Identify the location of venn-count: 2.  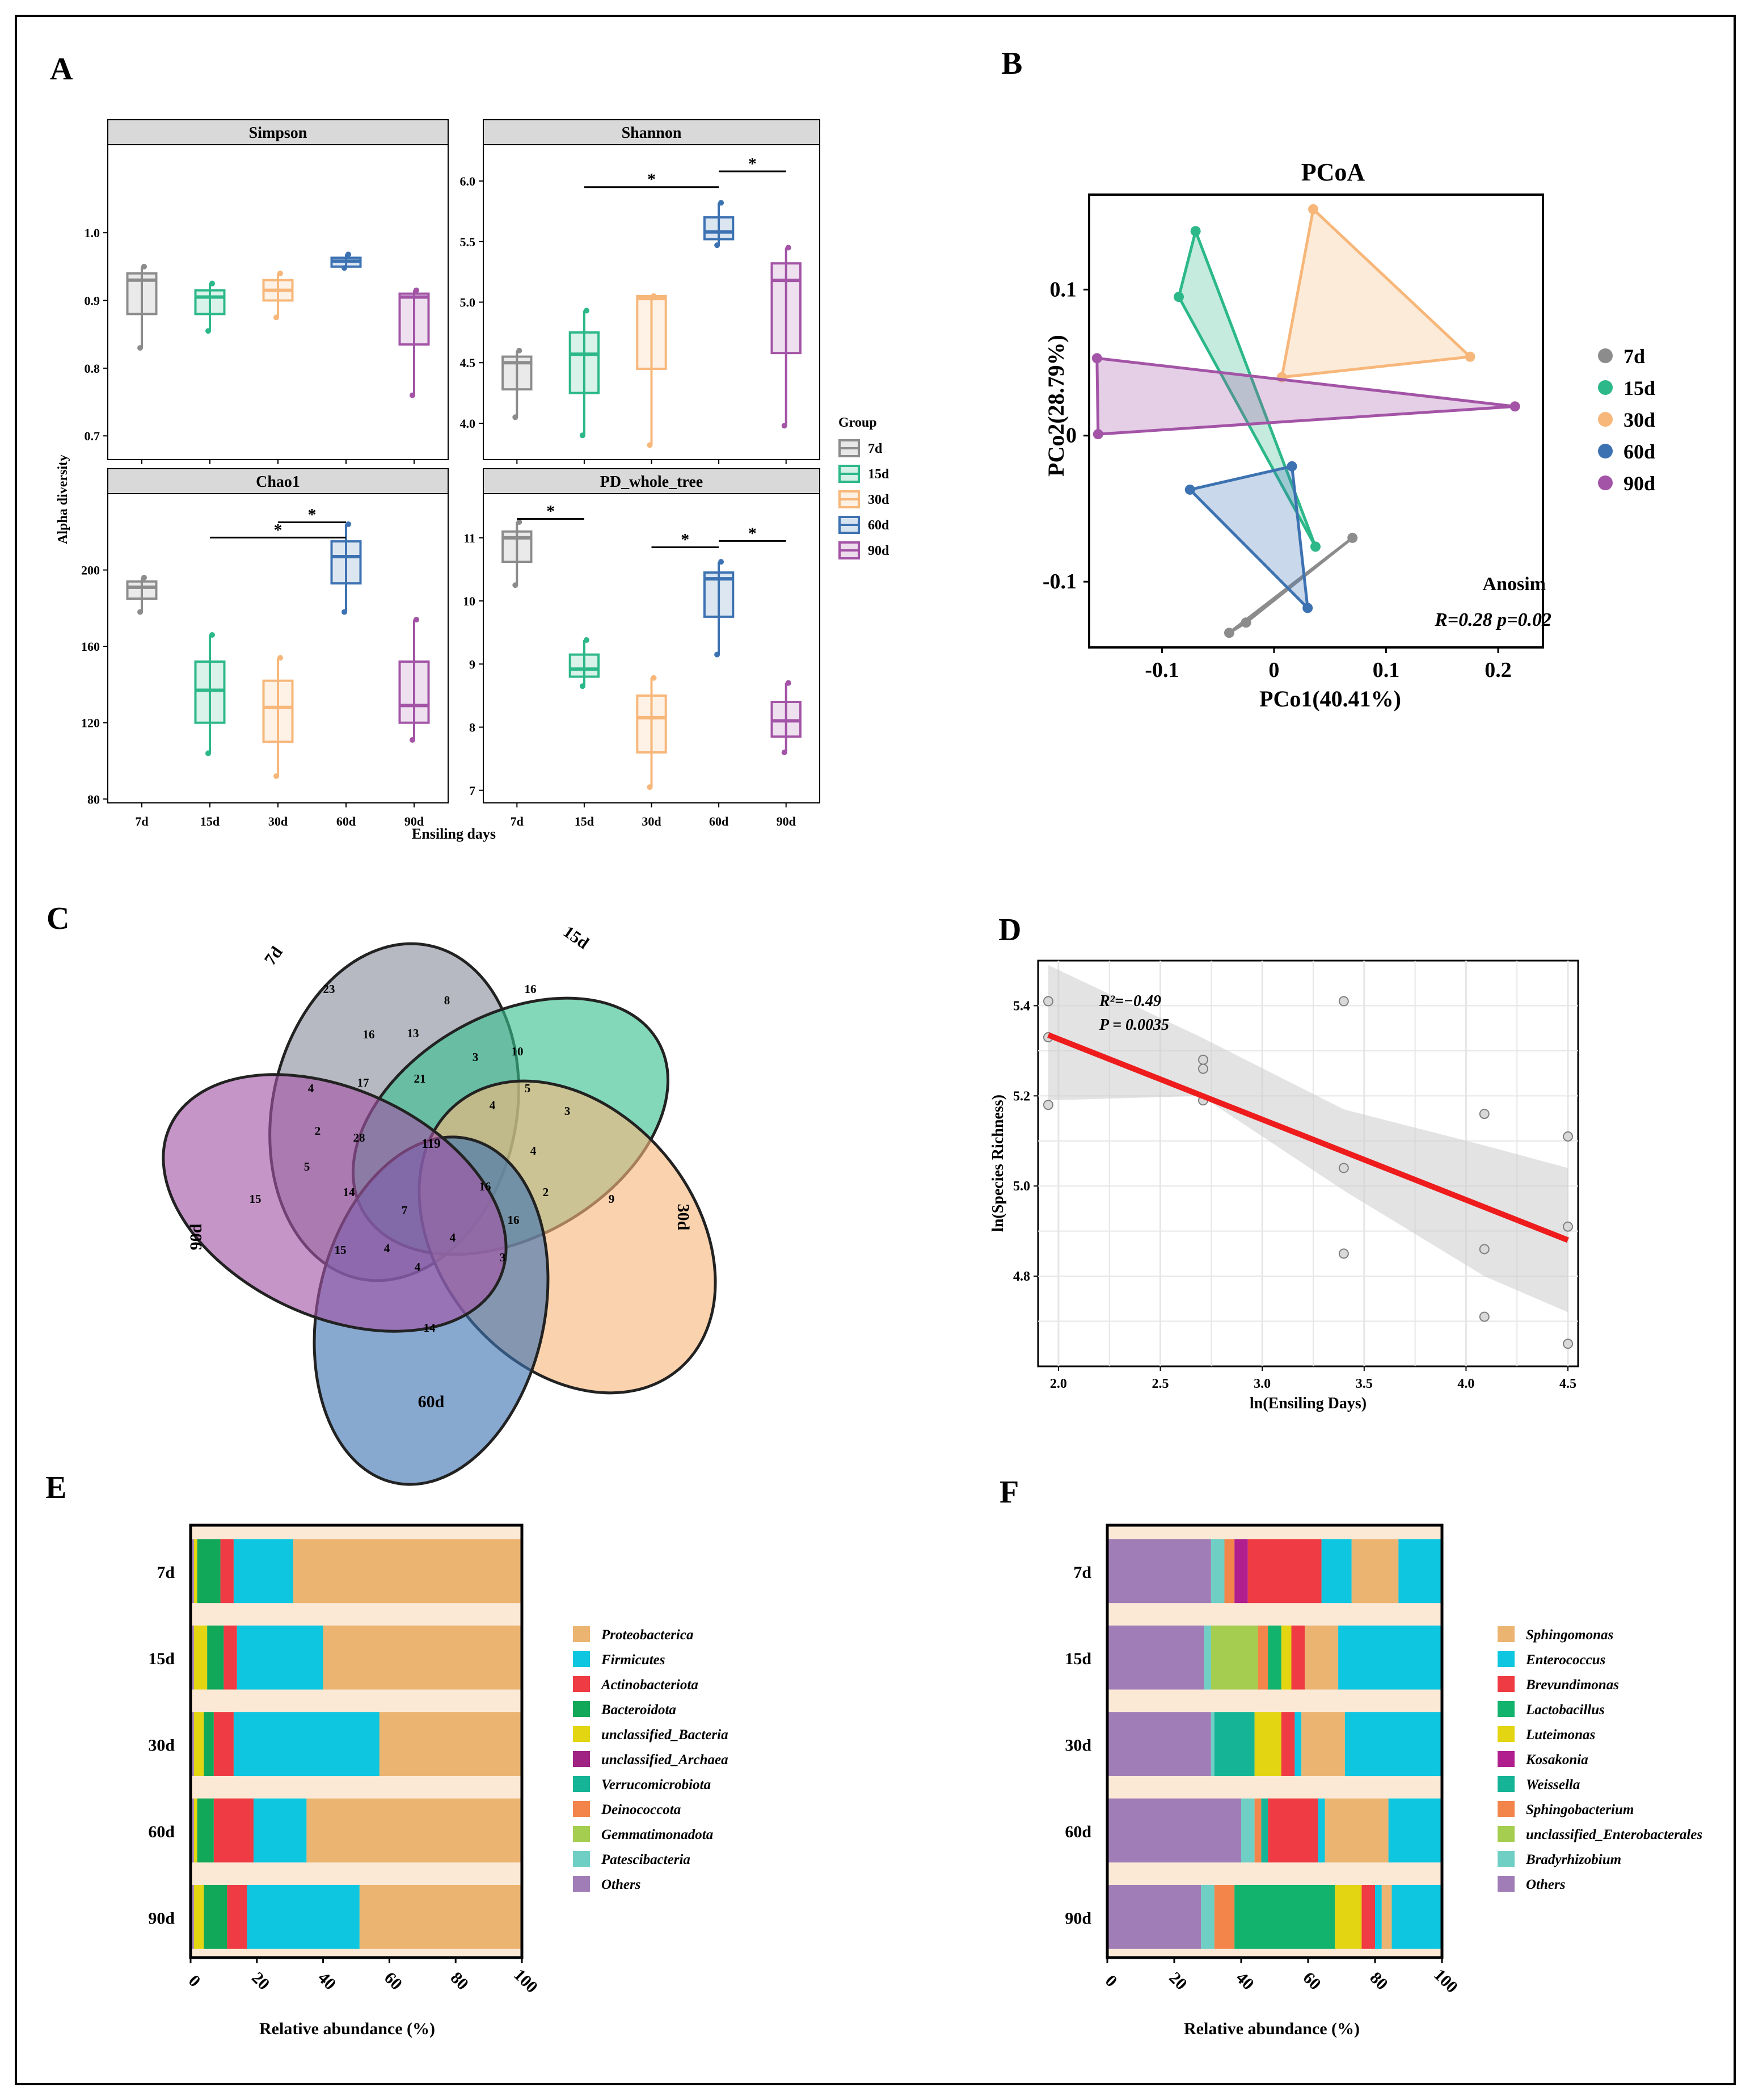
(318, 1131).